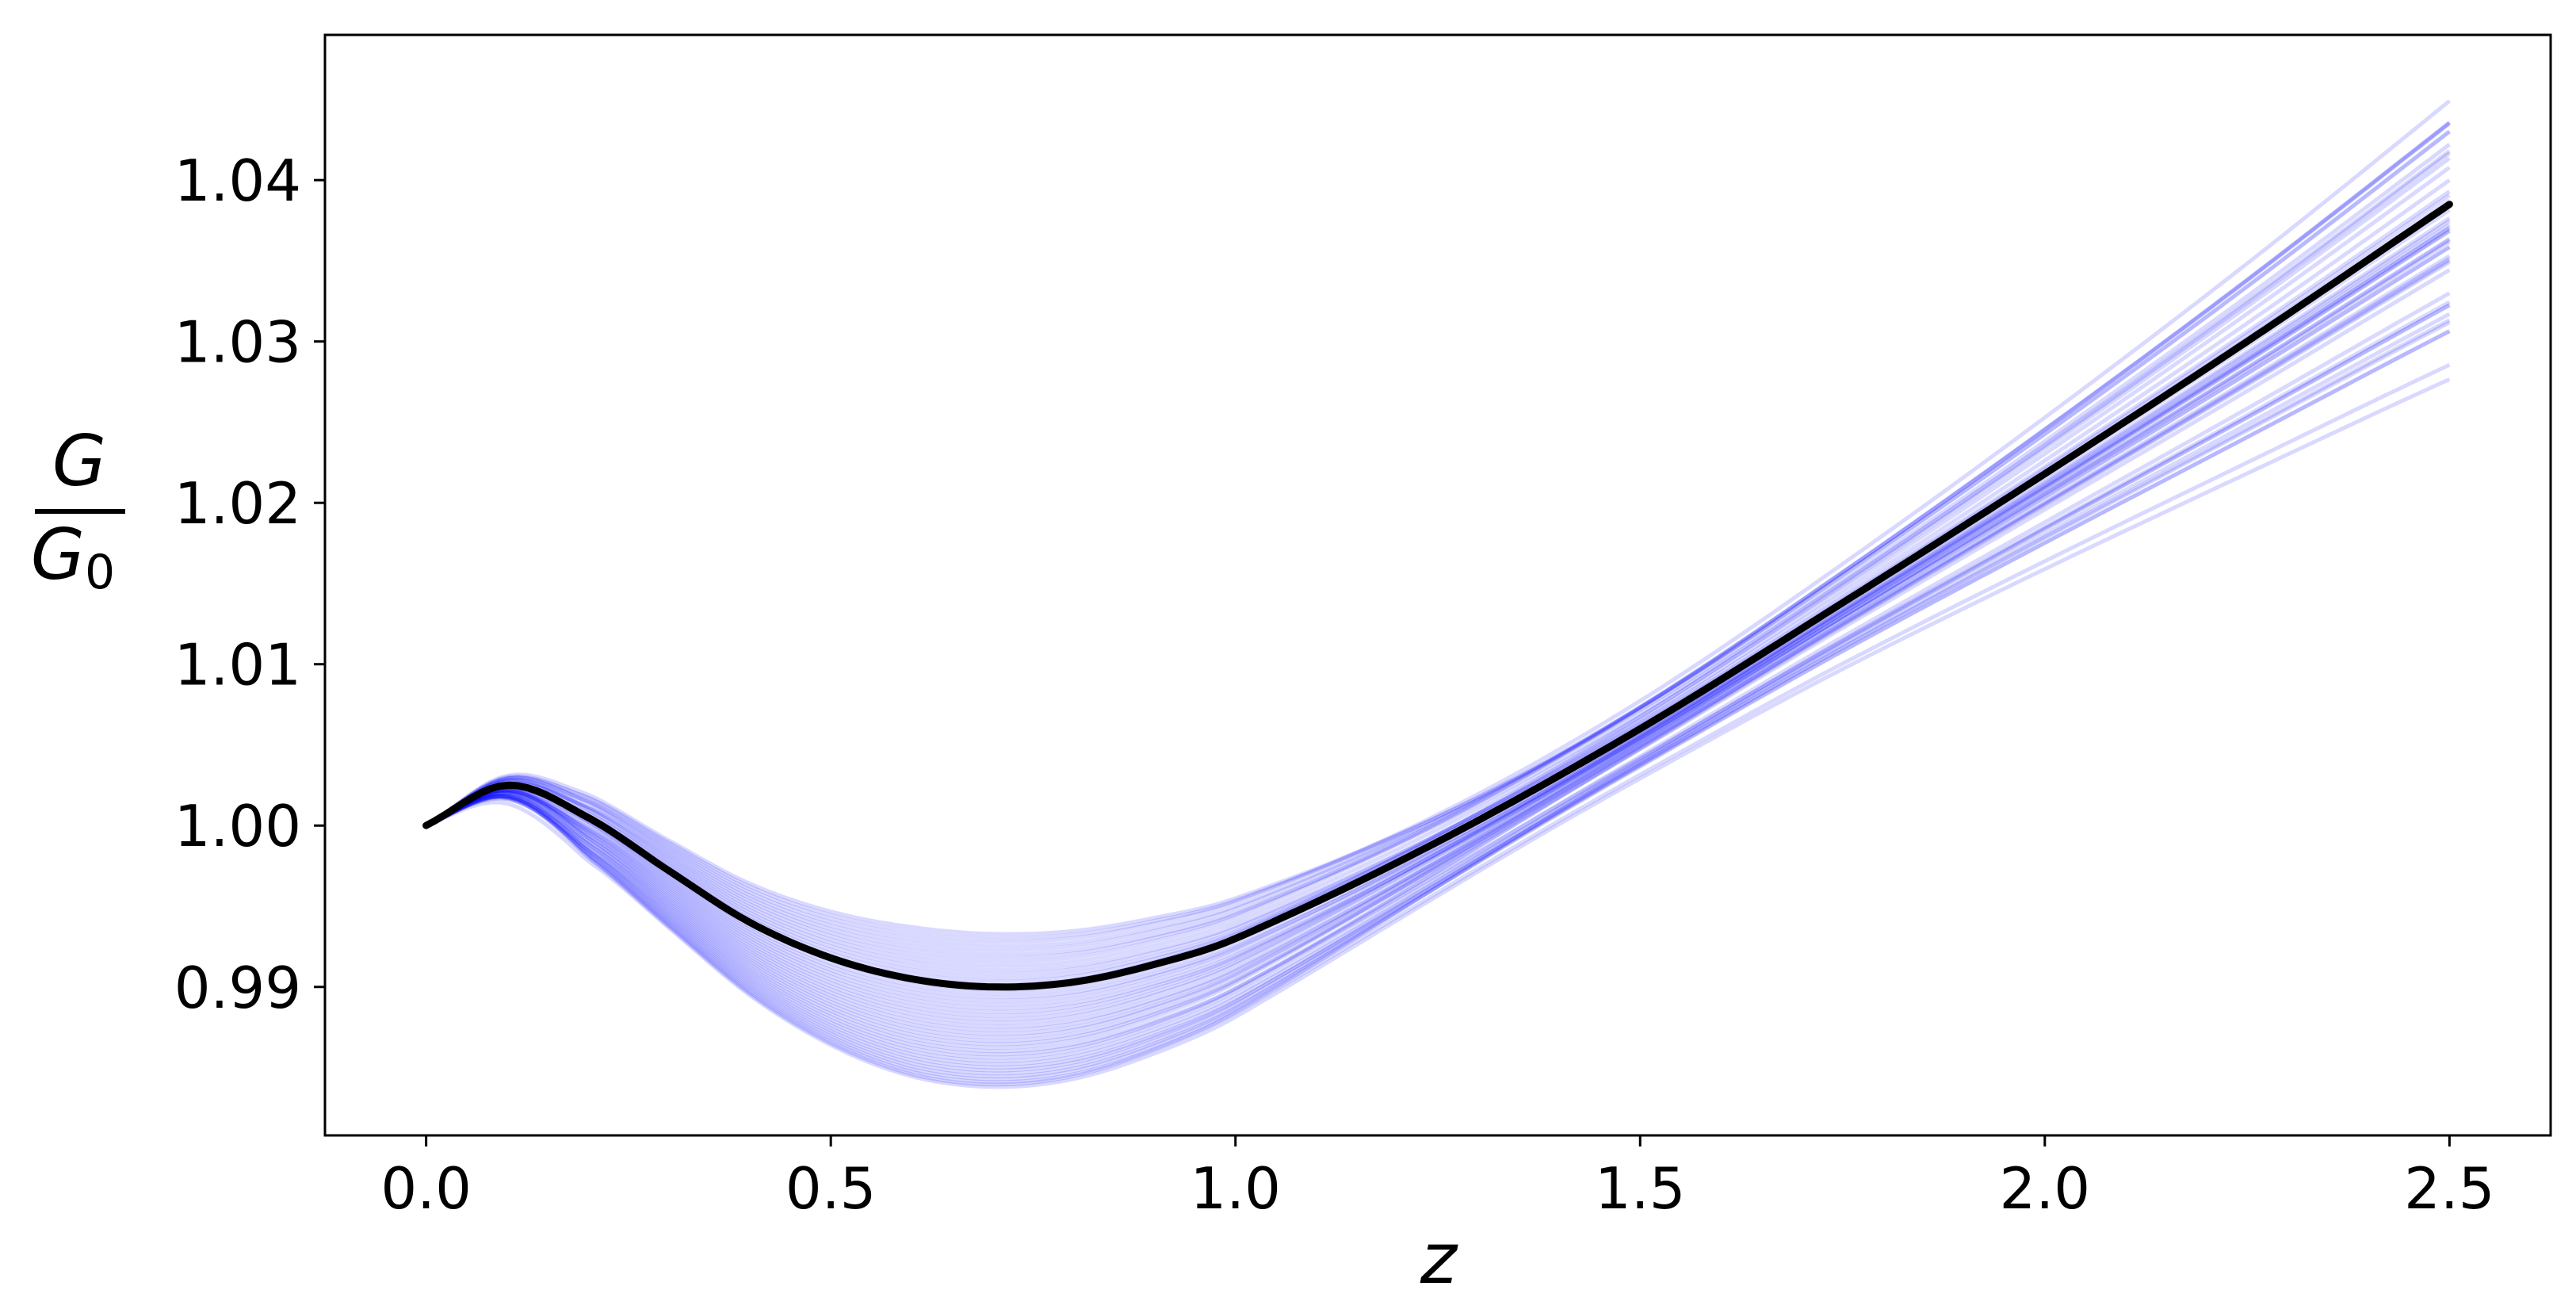 This screenshot has height=1313, width=2576. I want to click on x-tick-label: 1.0, so click(1235, 1188).